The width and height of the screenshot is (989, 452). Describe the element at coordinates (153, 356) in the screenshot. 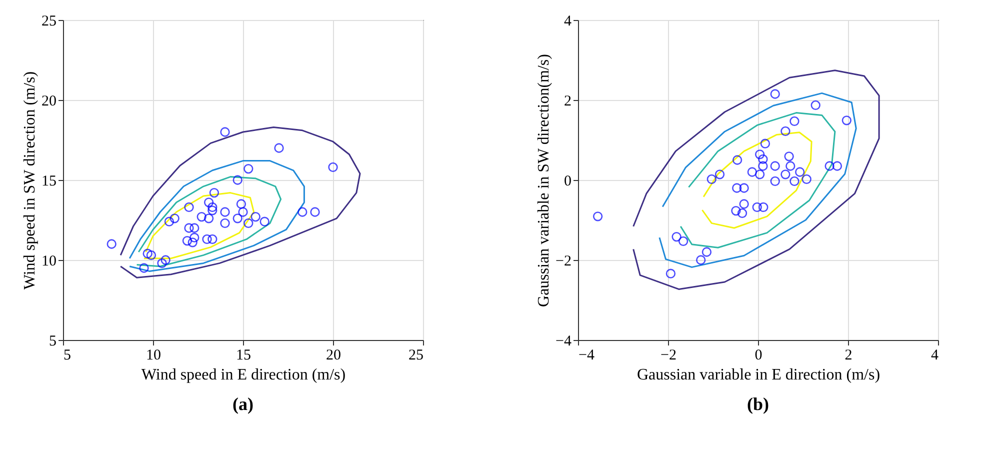

I see `x-tick-label: 10` at that location.